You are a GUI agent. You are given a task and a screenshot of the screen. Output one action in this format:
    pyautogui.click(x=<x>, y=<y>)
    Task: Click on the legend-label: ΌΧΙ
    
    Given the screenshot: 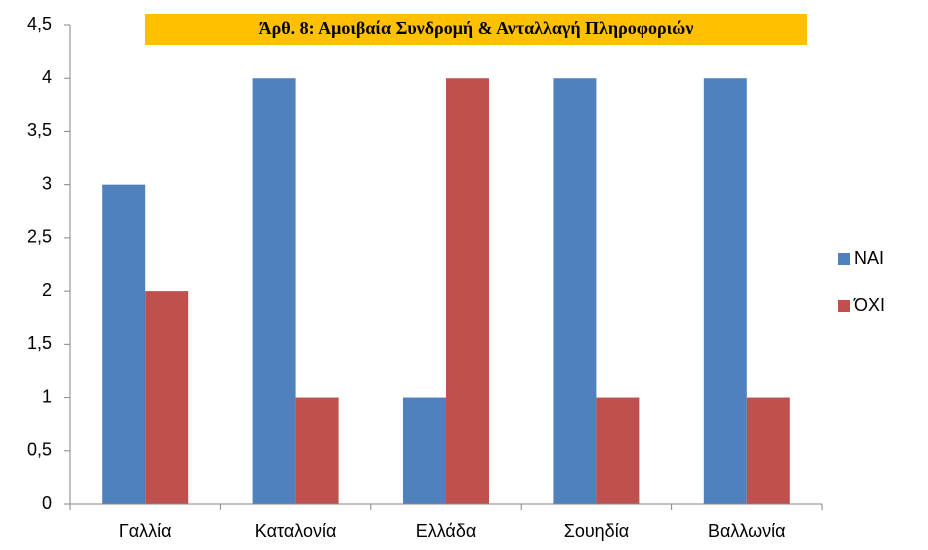 What is the action you would take?
    pyautogui.click(x=869, y=305)
    